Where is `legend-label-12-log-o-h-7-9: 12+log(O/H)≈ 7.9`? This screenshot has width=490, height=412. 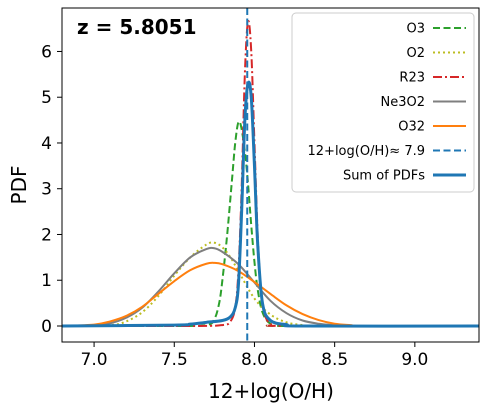 legend-label-12-log-o-h-7-9: 12+log(O/H)≈ 7.9 is located at coordinates (366, 151).